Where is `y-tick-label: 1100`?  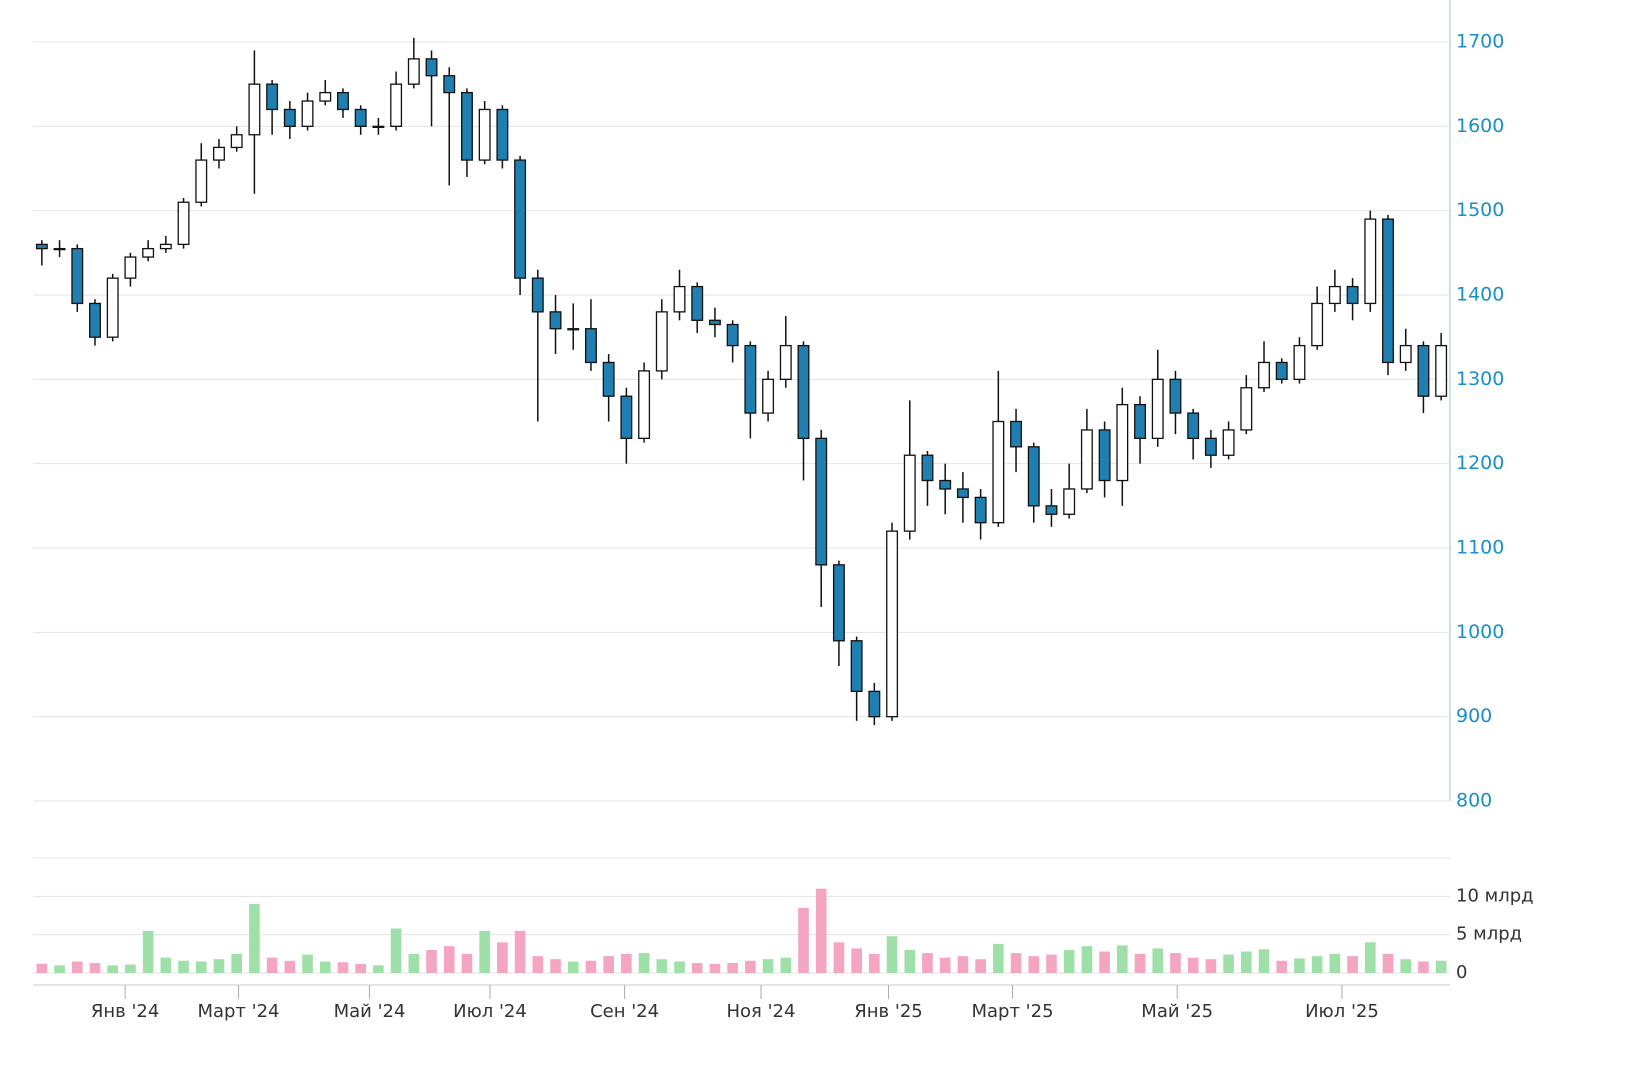 y-tick-label: 1100 is located at coordinates (1480, 548).